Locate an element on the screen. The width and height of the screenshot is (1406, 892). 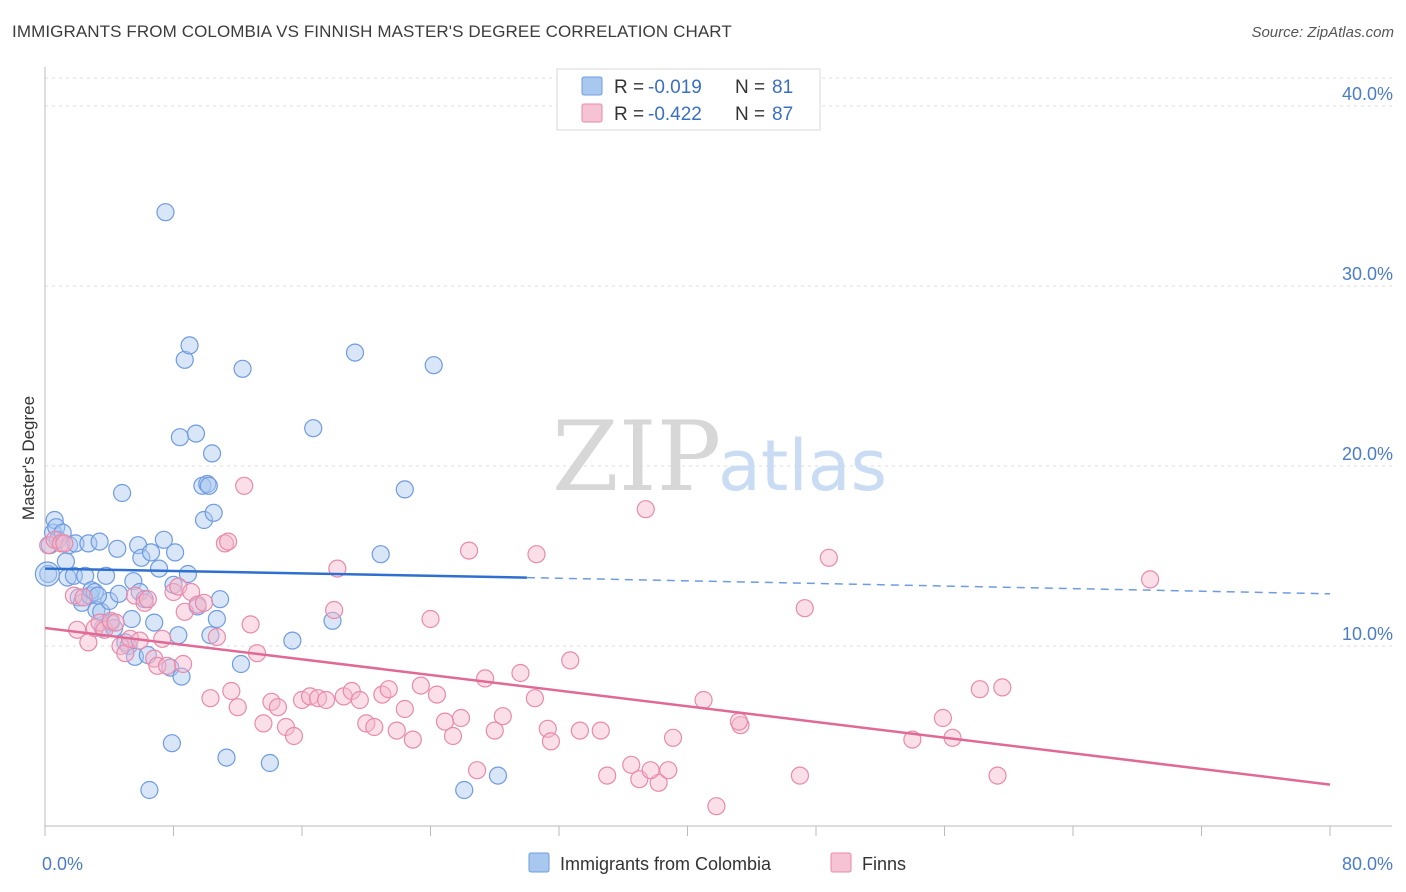
bottom-legend-swatch-finns is located at coordinates (841, 862).